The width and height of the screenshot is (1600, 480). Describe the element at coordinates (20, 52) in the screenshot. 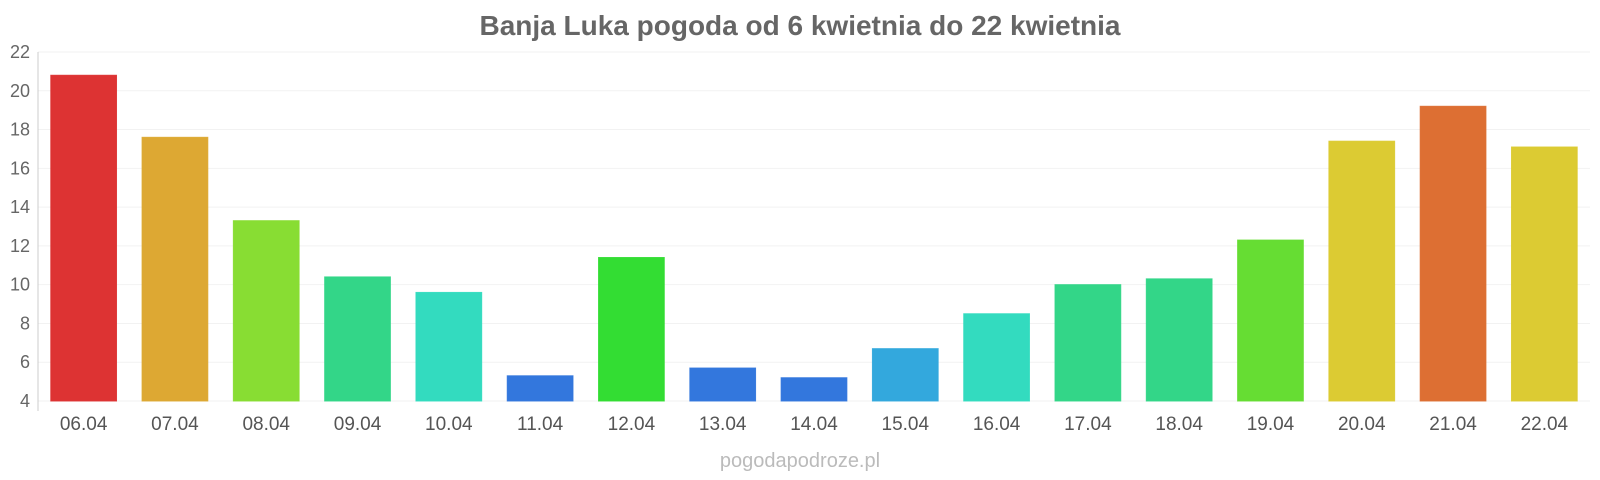

I see `y-tick-label: 22` at that location.